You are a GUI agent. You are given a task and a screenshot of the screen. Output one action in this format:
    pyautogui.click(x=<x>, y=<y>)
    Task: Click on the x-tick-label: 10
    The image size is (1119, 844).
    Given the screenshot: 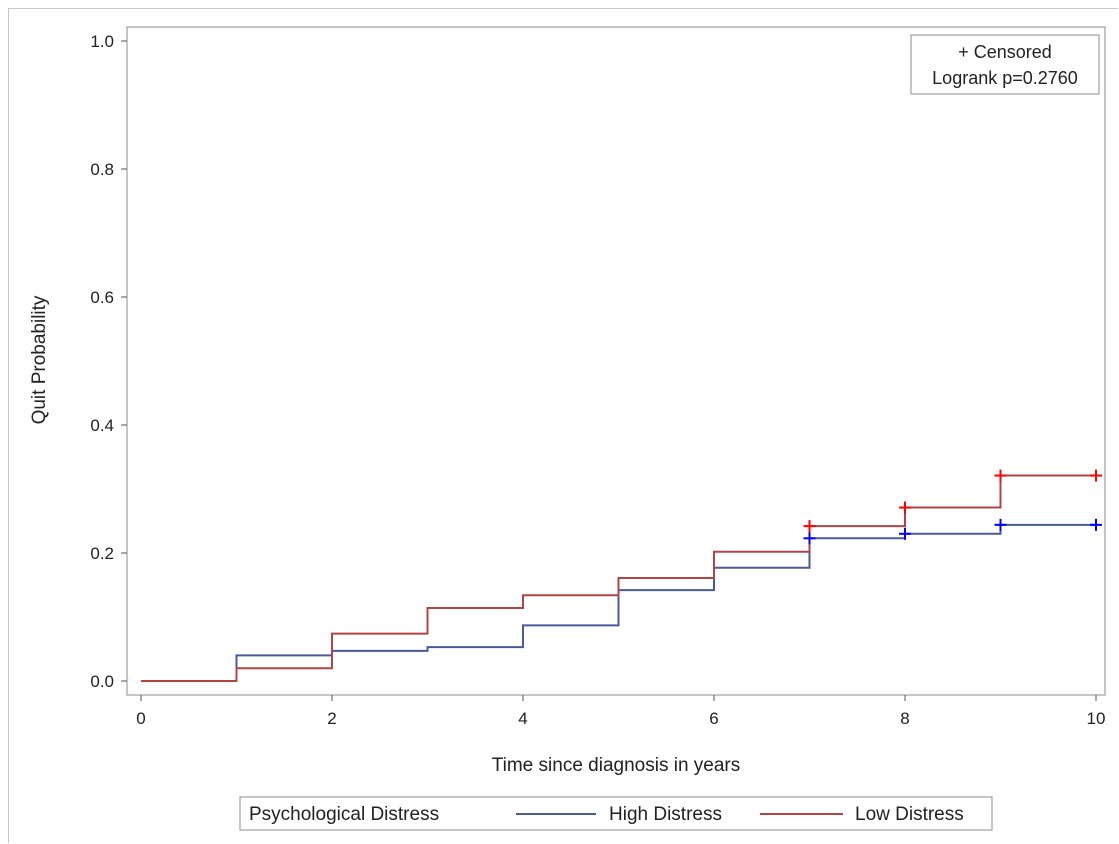 What is the action you would take?
    pyautogui.click(x=1096, y=718)
    